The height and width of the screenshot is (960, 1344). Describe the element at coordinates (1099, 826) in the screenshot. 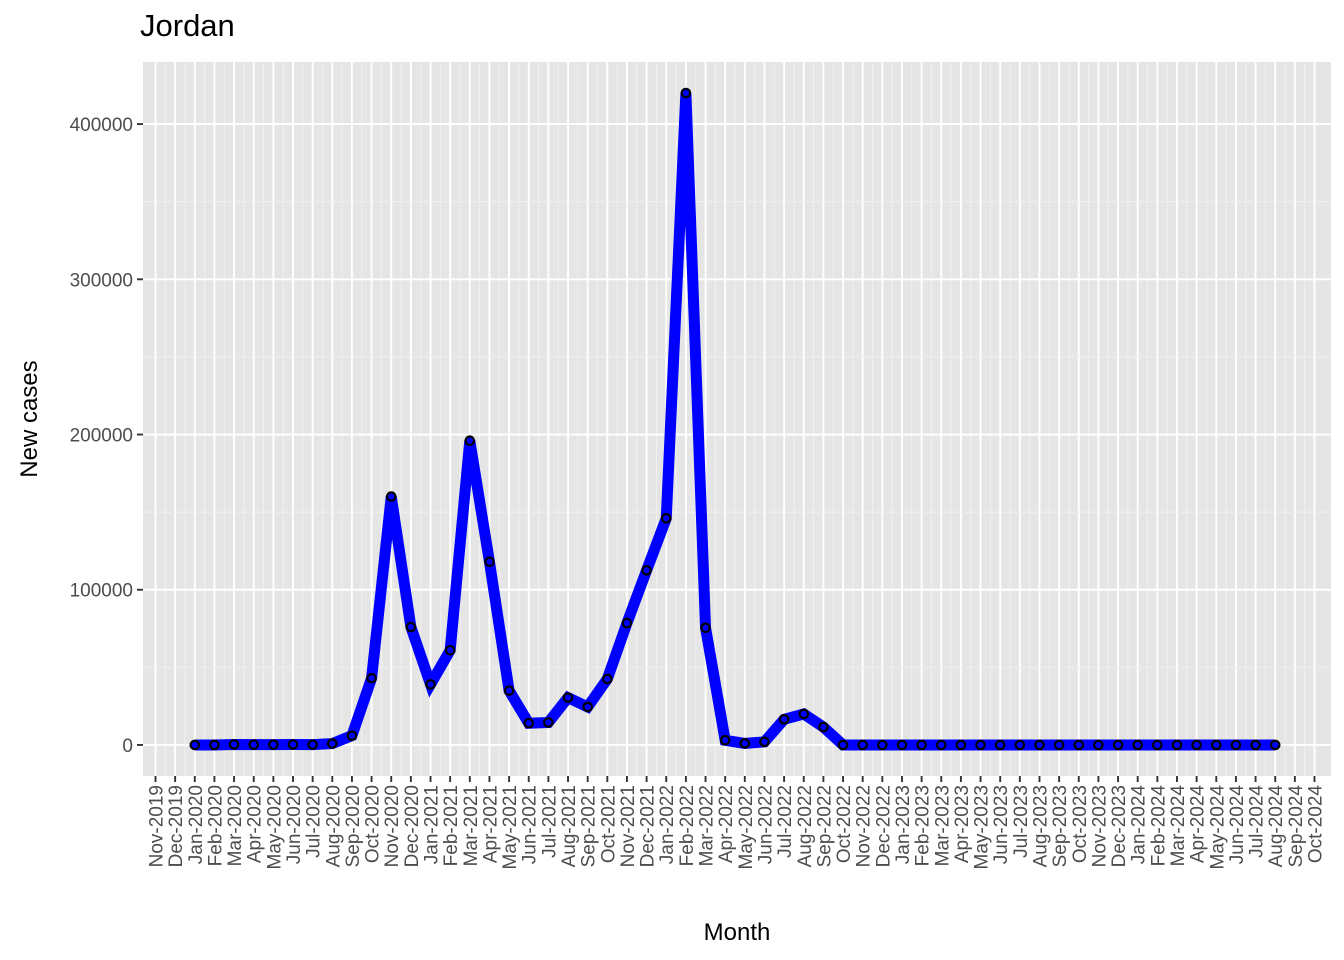

I see `x-tick-label: Nov-2023` at that location.